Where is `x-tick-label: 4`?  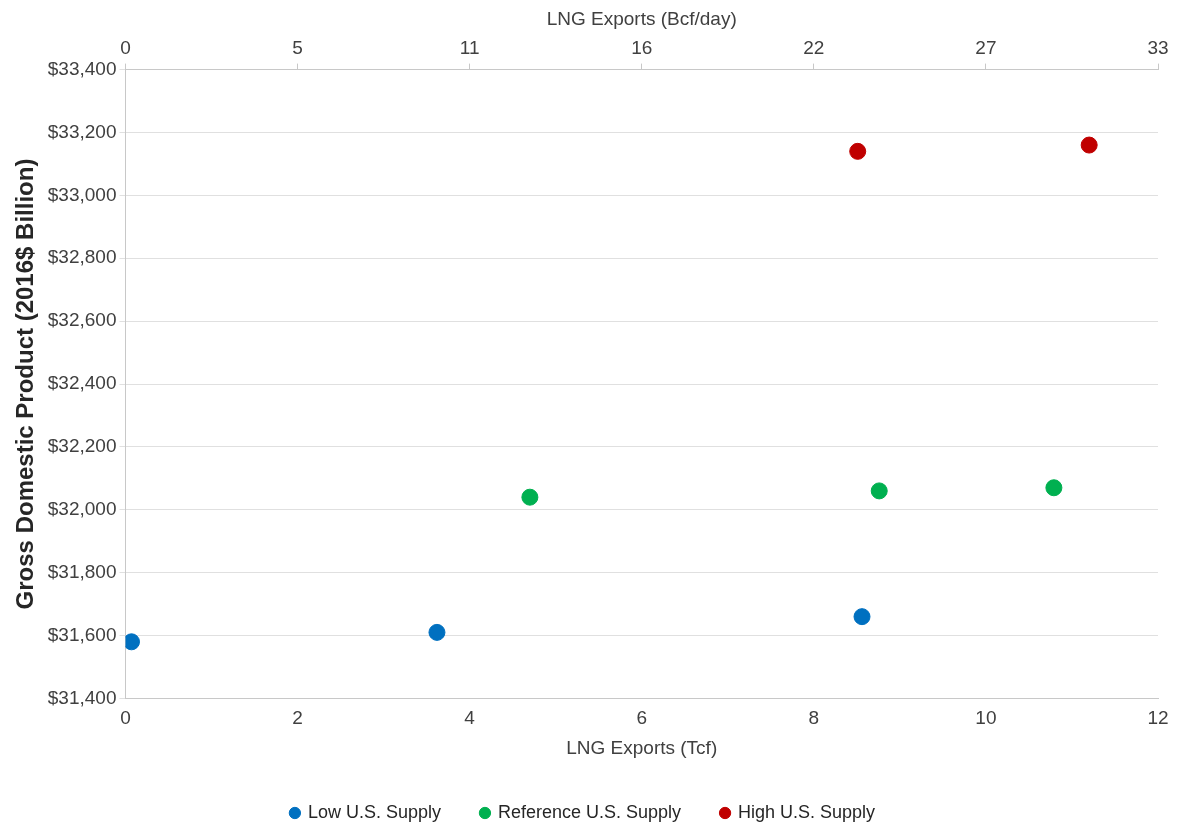 x-tick-label: 4 is located at coordinates (470, 718).